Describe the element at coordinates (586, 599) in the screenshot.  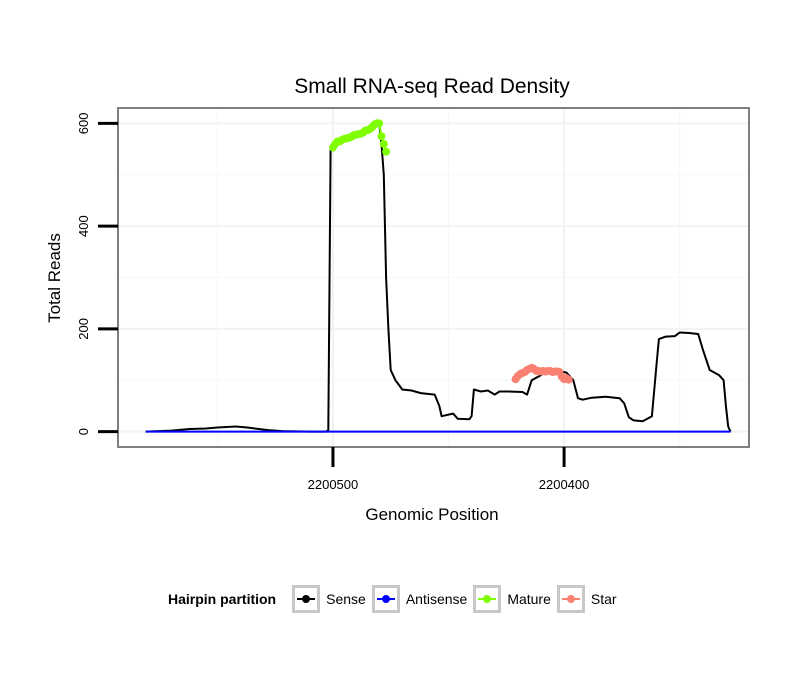
I see `legend-item-star: Star` at that location.